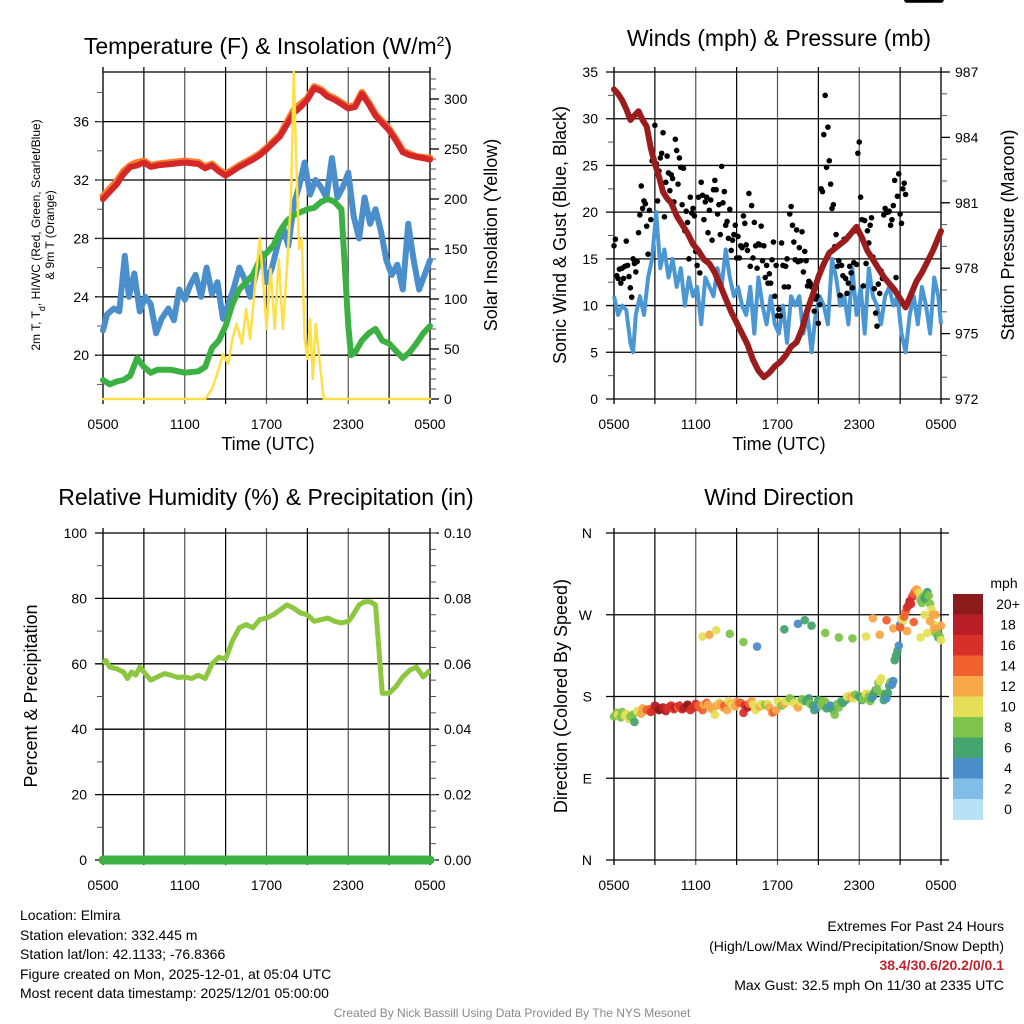 This screenshot has height=1024, width=1024. Describe the element at coordinates (266, 885) in the screenshot. I see `rh-x-tick-label: 1700` at that location.